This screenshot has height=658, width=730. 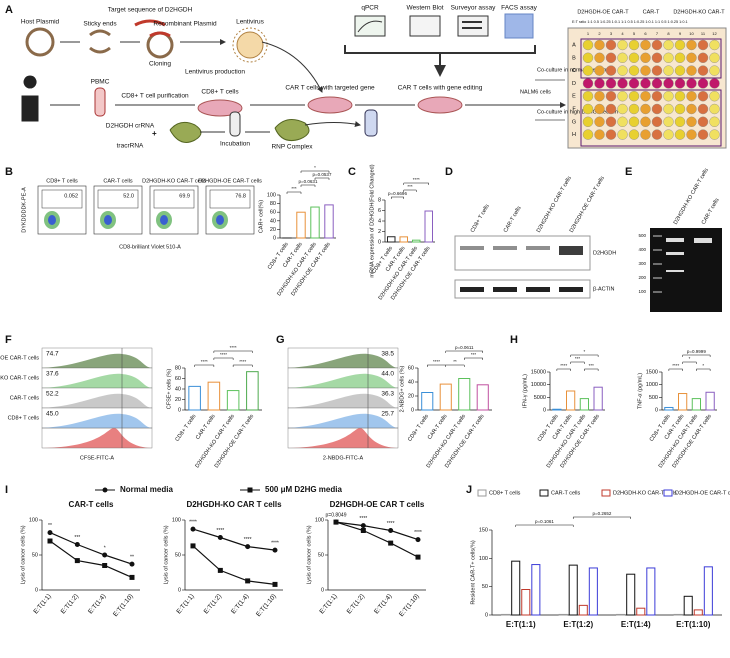 I want to click on axis-label: CFSE-FITC-A, so click(x=97, y=458).